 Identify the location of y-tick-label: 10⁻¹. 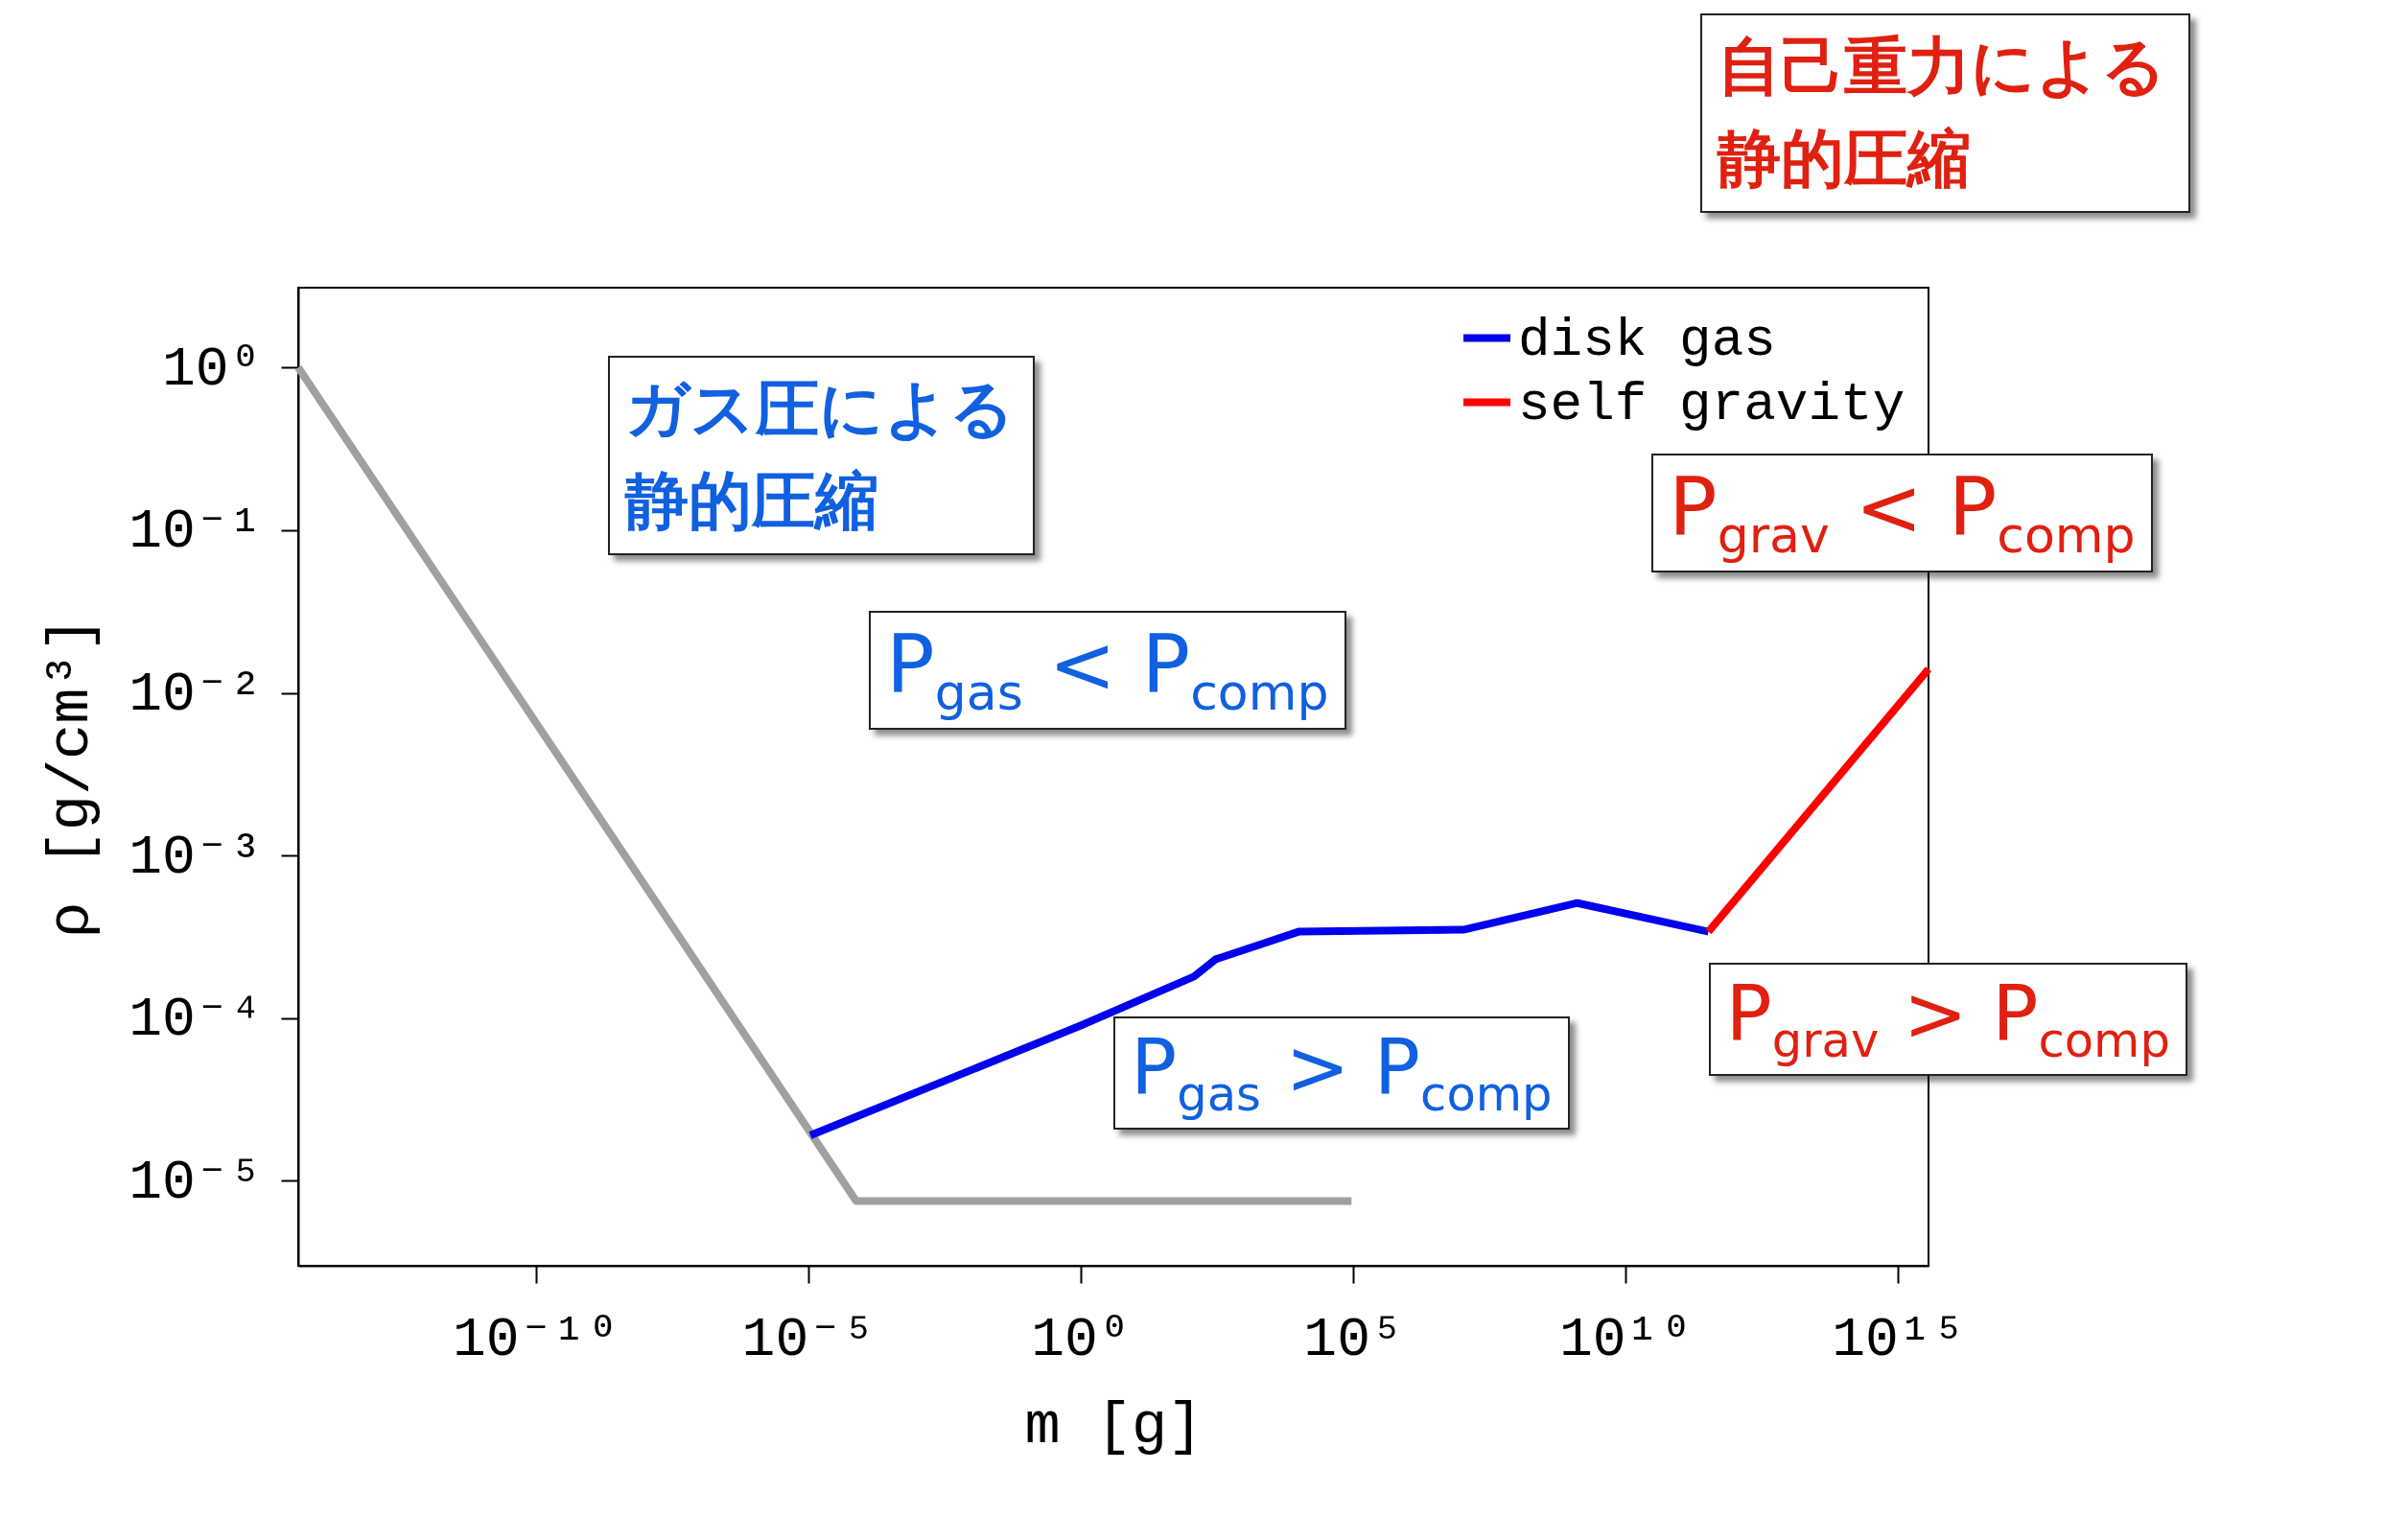
(196, 532).